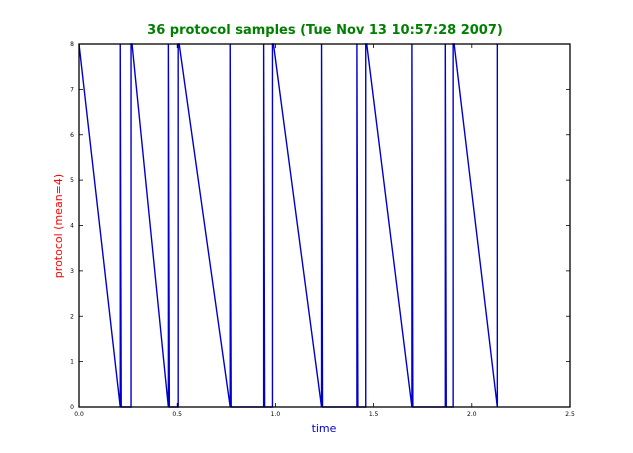  Describe the element at coordinates (72, 89) in the screenshot. I see `y-tick-label: 7` at that location.